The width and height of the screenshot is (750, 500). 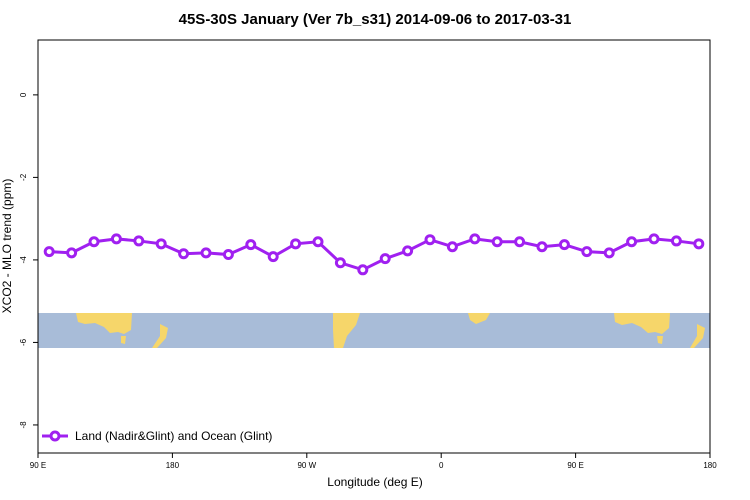 What do you see at coordinates (441, 465) in the screenshot?
I see `x-tick-label: 0` at bounding box center [441, 465].